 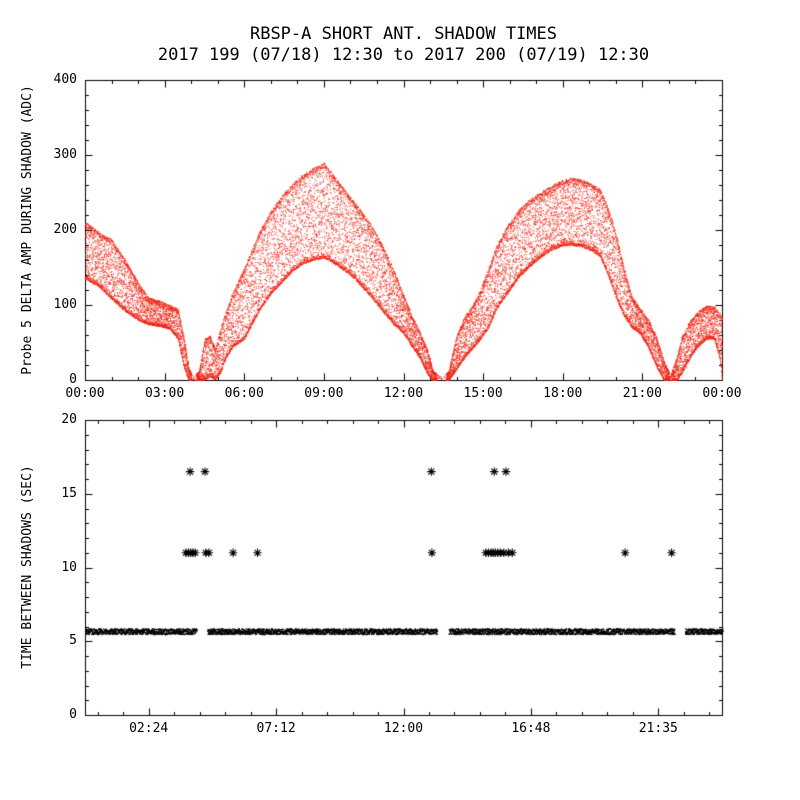 What do you see at coordinates (403, 393) in the screenshot?
I see `top-x-tick-label: 12:00` at bounding box center [403, 393].